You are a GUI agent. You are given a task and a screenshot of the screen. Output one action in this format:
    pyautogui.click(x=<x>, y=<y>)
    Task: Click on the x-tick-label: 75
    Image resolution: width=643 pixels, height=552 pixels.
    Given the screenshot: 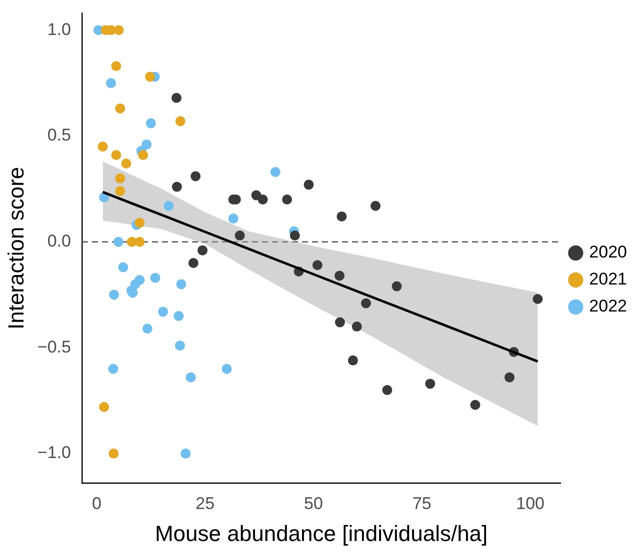 What is the action you would take?
    pyautogui.click(x=422, y=504)
    